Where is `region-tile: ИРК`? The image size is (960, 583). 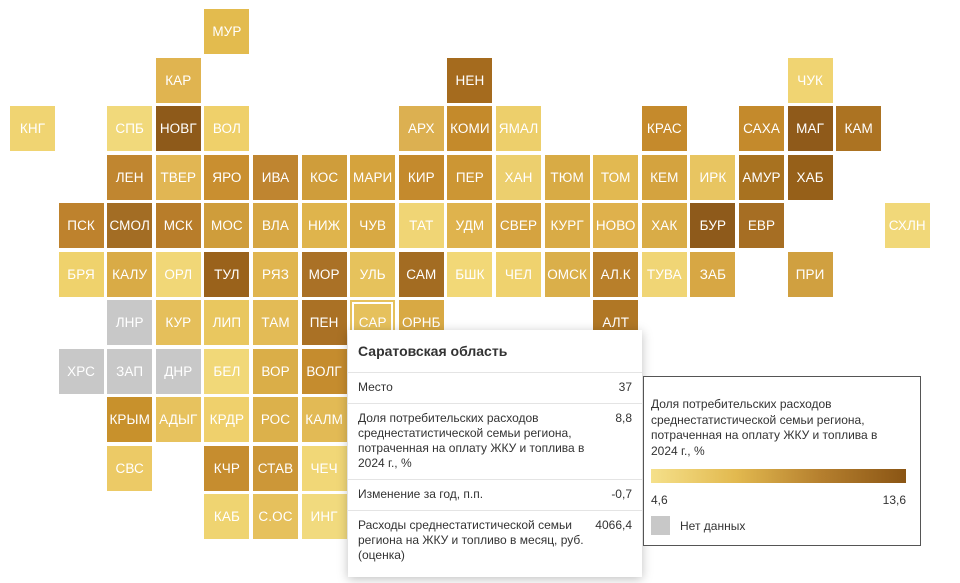 region-tile: ИРК is located at coordinates (713, 177).